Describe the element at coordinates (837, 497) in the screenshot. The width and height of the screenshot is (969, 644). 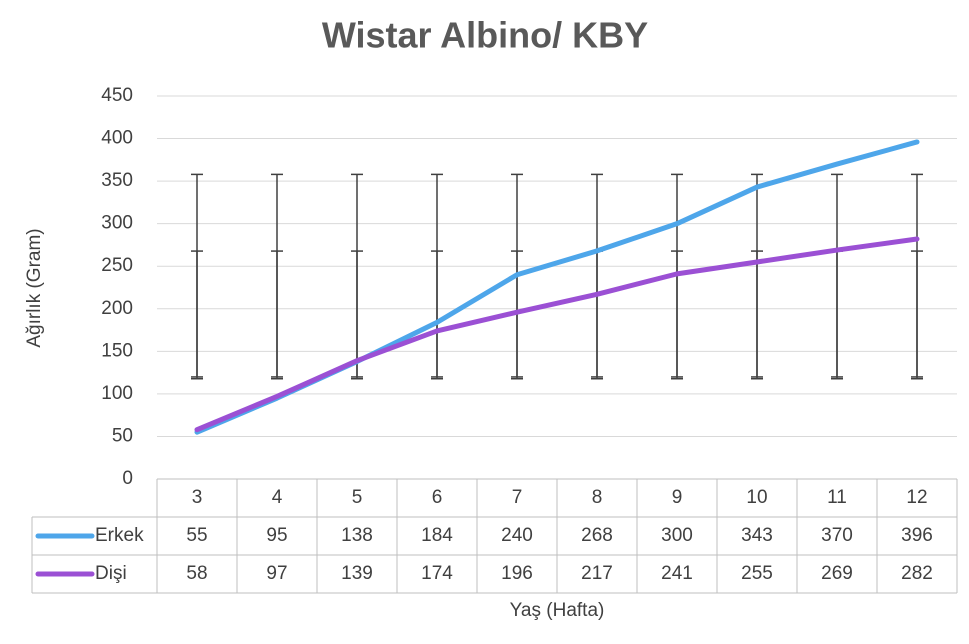
I see `x-tick-label: 11` at that location.